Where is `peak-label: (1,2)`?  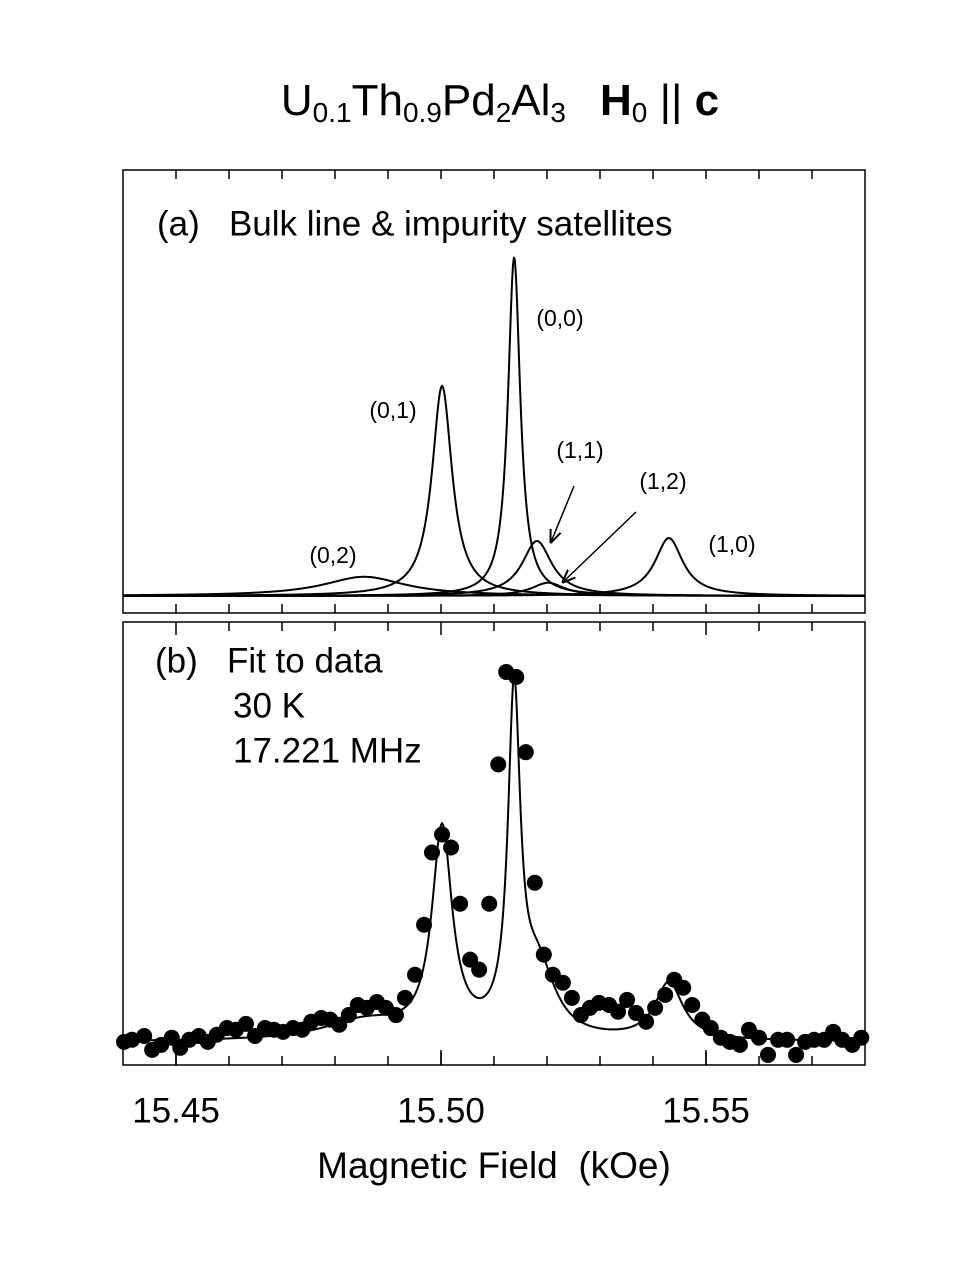
peak-label: (1,2) is located at coordinates (662, 481).